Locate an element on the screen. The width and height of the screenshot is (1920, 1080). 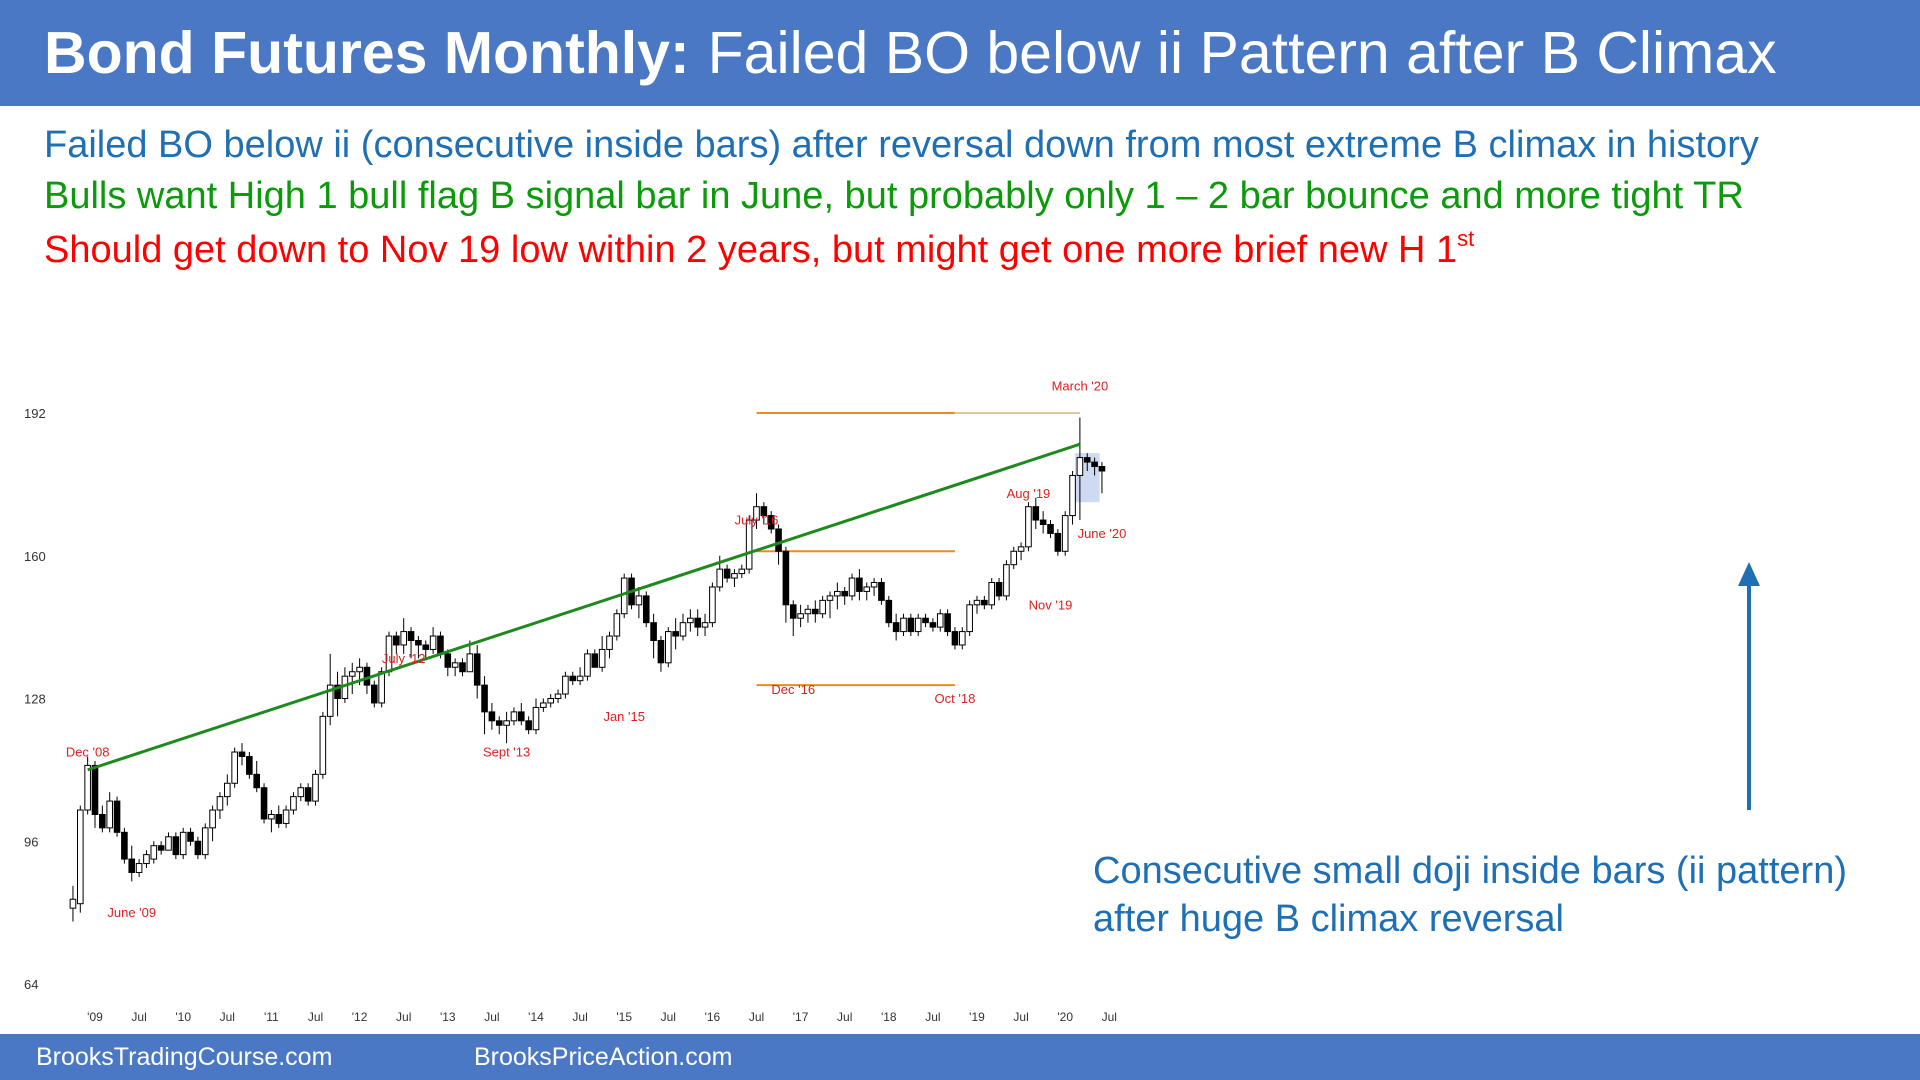
chart-annotation: March '20 is located at coordinates (1080, 386).